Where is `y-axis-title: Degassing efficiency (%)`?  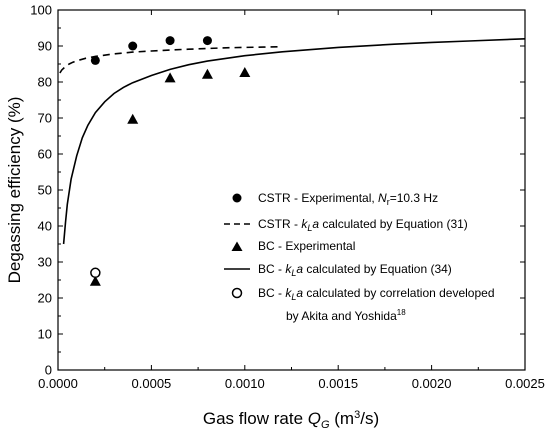 y-axis-title: Degassing efficiency (%) is located at coordinates (14, 190).